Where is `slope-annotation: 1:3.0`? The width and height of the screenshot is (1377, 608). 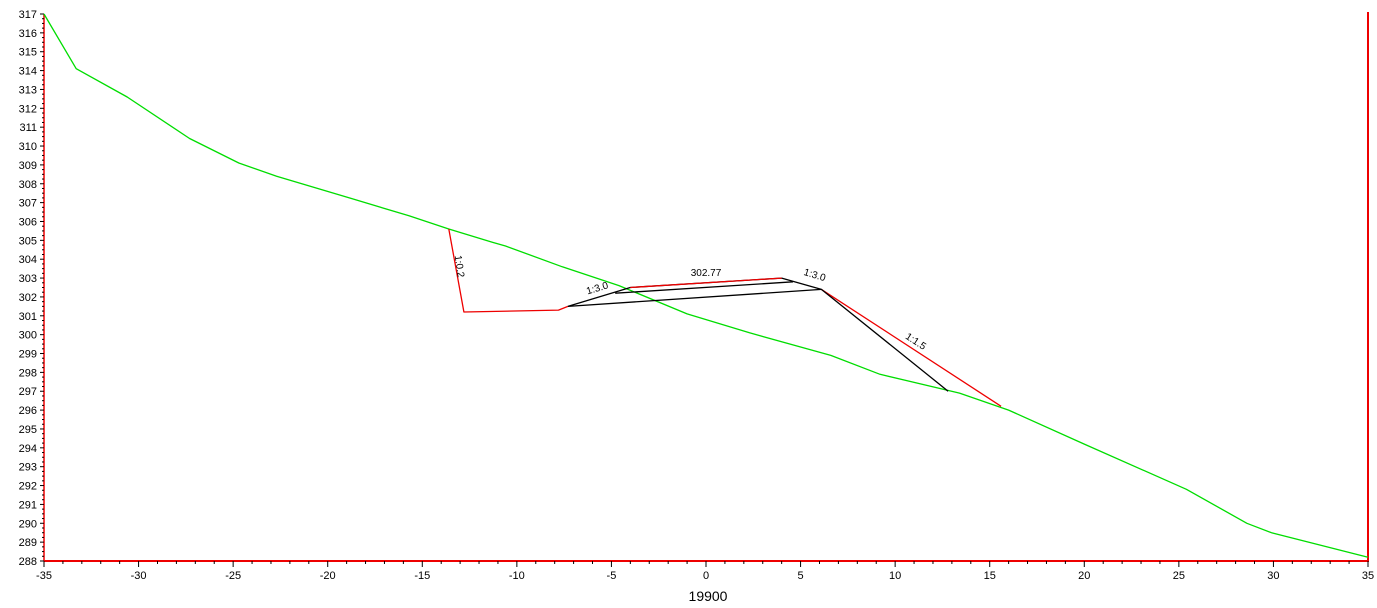 slope-annotation: 1:3.0 is located at coordinates (814, 275).